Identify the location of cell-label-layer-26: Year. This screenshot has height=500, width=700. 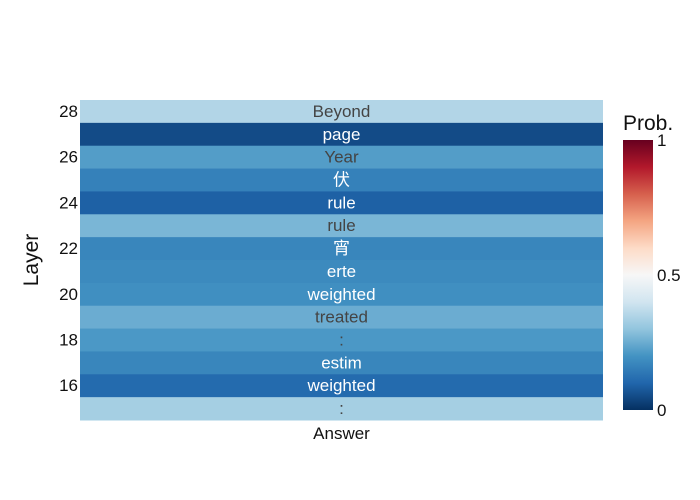
(341, 157).